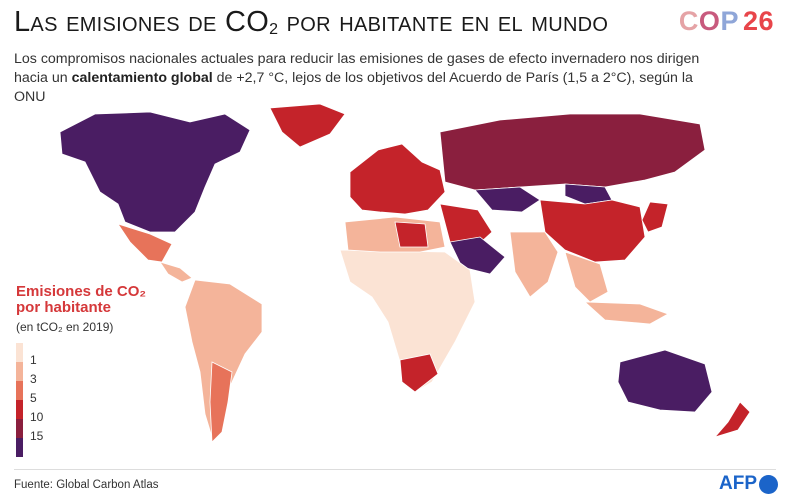 The image size is (790, 503). I want to click on region-southeast-asia, so click(586, 277).